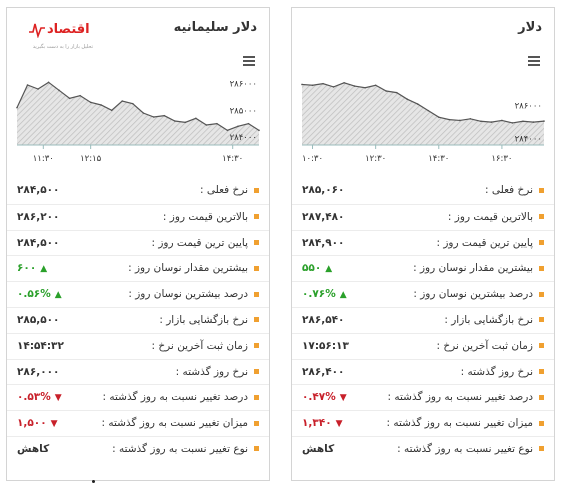  I want to click on stat-row: ۶۰۰ ▲ بیشترین مقدار نوسان روز :, so click(138, 268).